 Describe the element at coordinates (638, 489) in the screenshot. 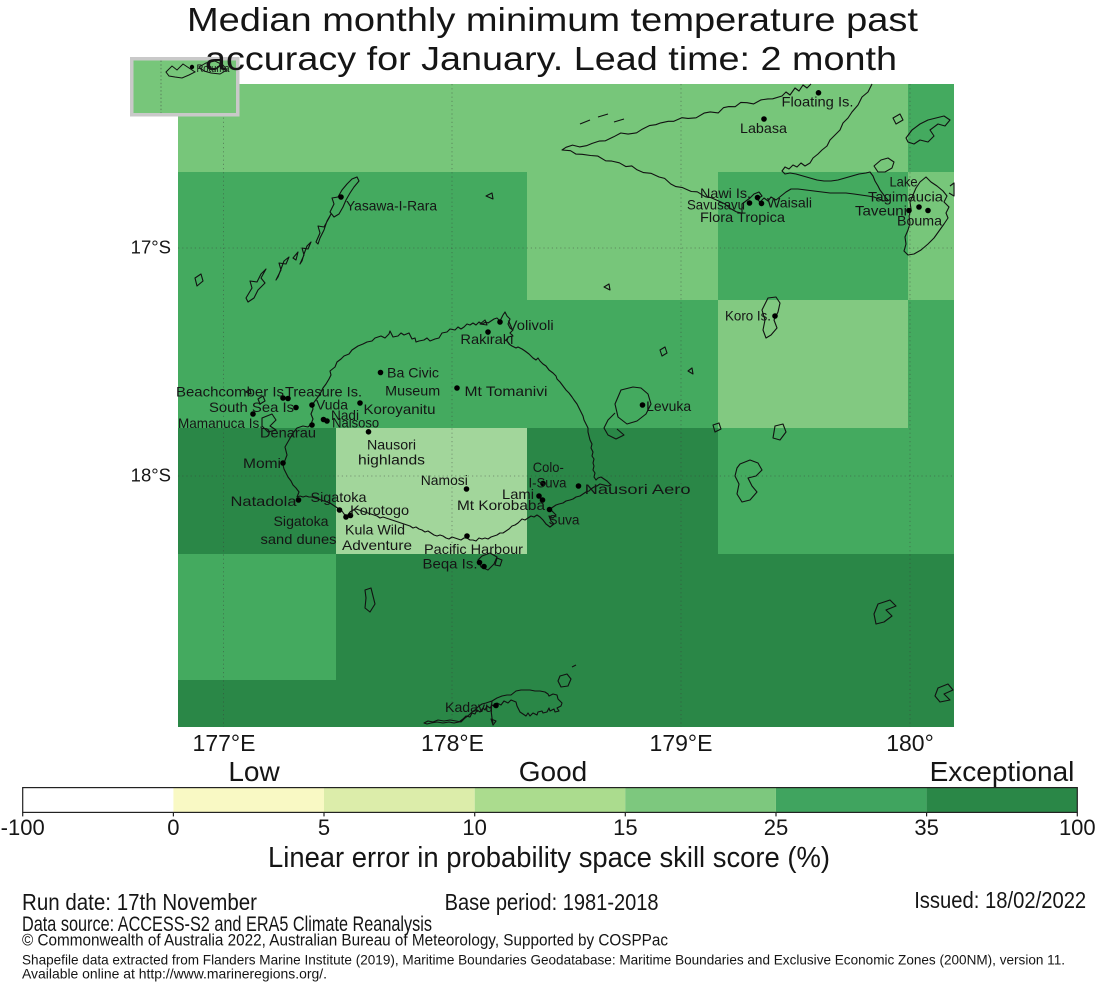

I see `svg-text: Nausori Aero` at that location.